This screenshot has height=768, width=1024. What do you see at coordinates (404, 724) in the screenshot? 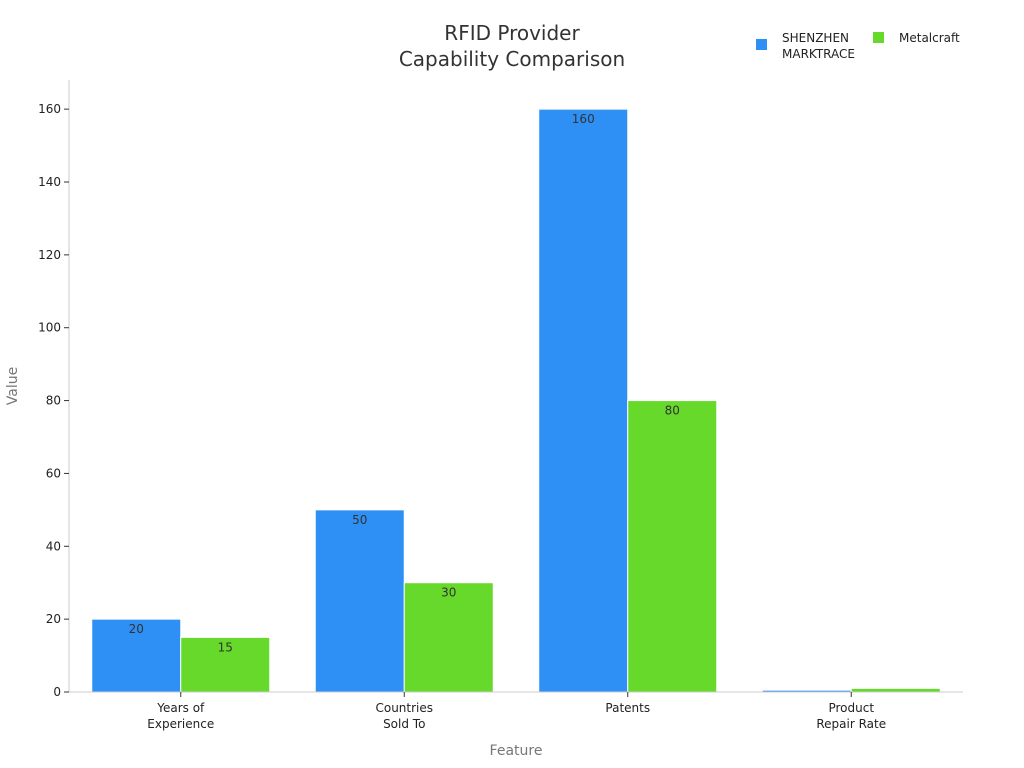
I see `text-line: Sold To` at bounding box center [404, 724].